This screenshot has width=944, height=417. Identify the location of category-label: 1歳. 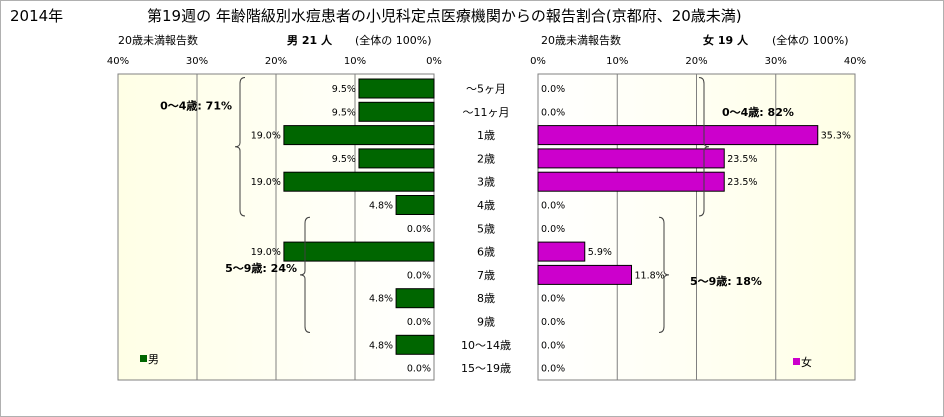
(486, 135).